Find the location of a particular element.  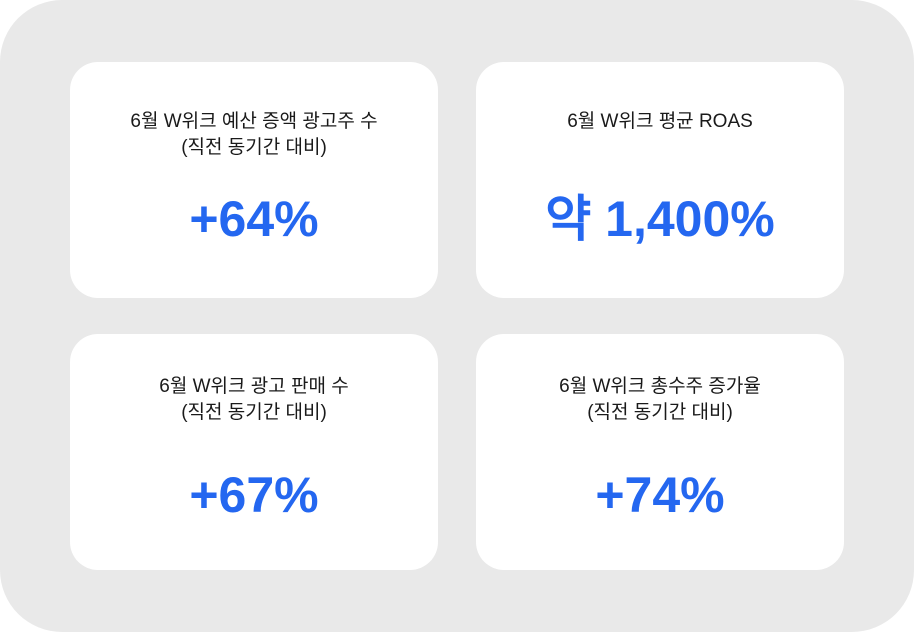

stat-value: 약 1,400% is located at coordinates (660, 219).